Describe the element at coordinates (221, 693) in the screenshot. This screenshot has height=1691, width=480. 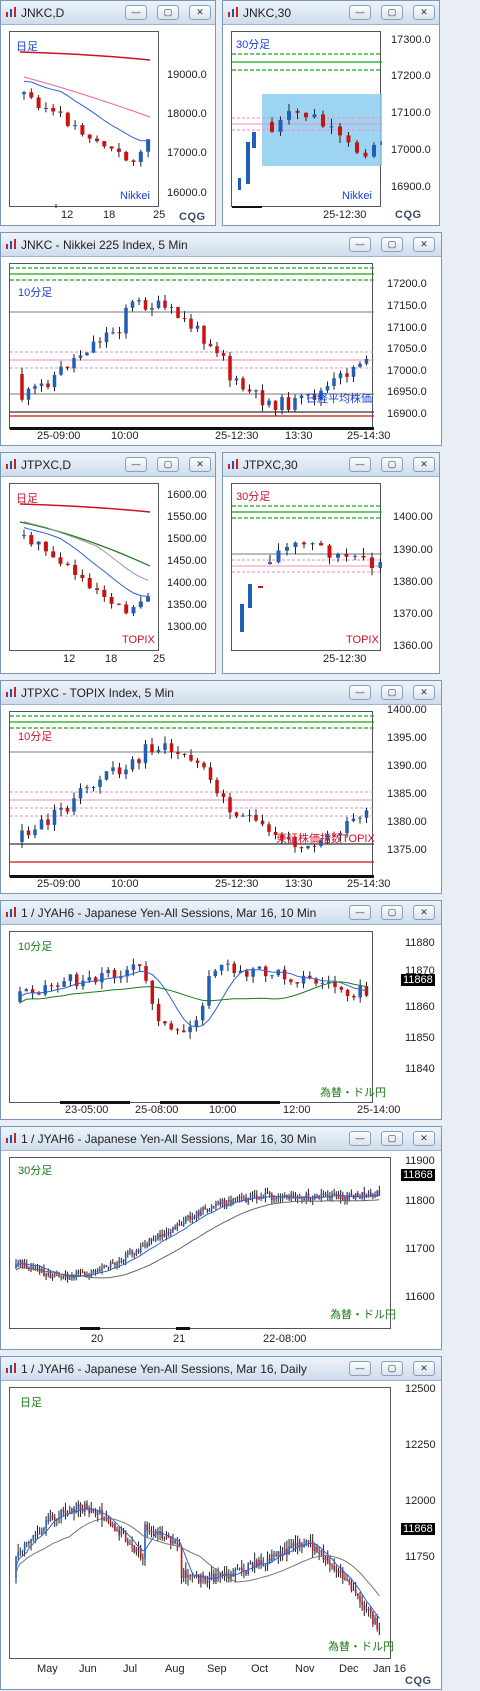
I see `title-bar: JTPXC - TOPIX Index, 5 Min — ▢ ✕` at that location.